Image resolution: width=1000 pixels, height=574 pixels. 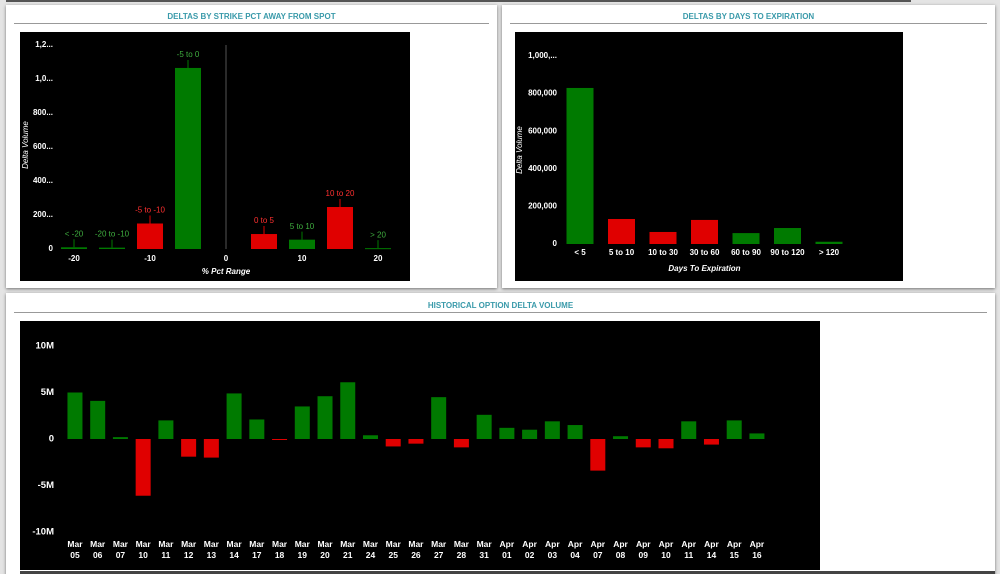 What do you see at coordinates (264, 220) in the screenshot?
I see `data-label: 0 to 5` at bounding box center [264, 220].